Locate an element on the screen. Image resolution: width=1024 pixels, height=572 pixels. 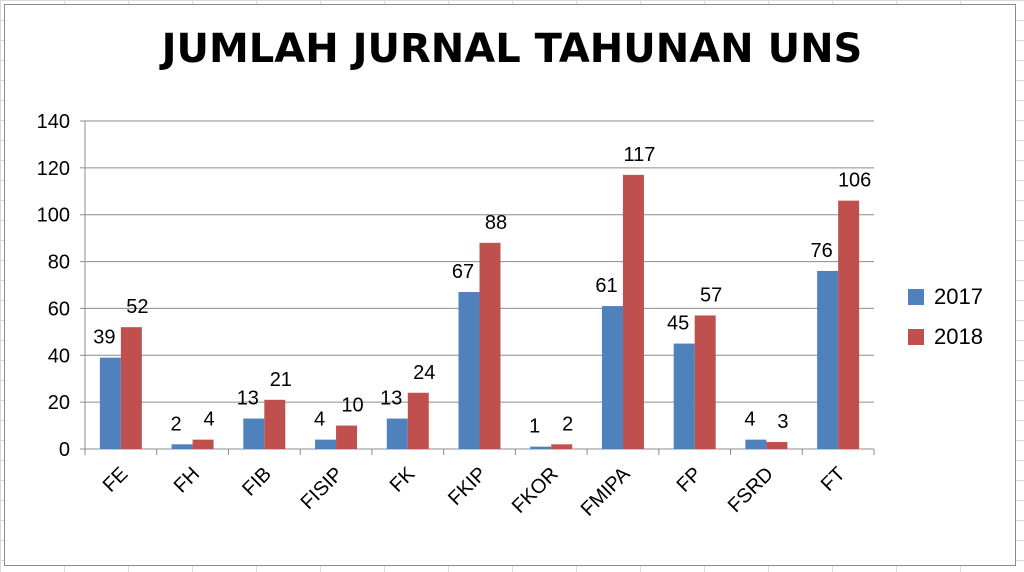
legend-item-2018: 2018 is located at coordinates (945, 337).